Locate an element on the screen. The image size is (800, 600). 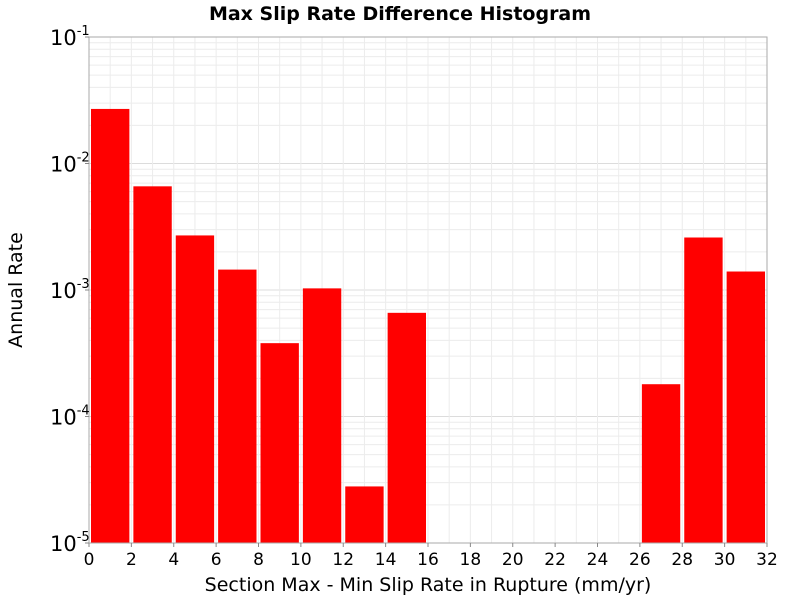
y-tick-label: 10⁻¹ is located at coordinates (70, 37).